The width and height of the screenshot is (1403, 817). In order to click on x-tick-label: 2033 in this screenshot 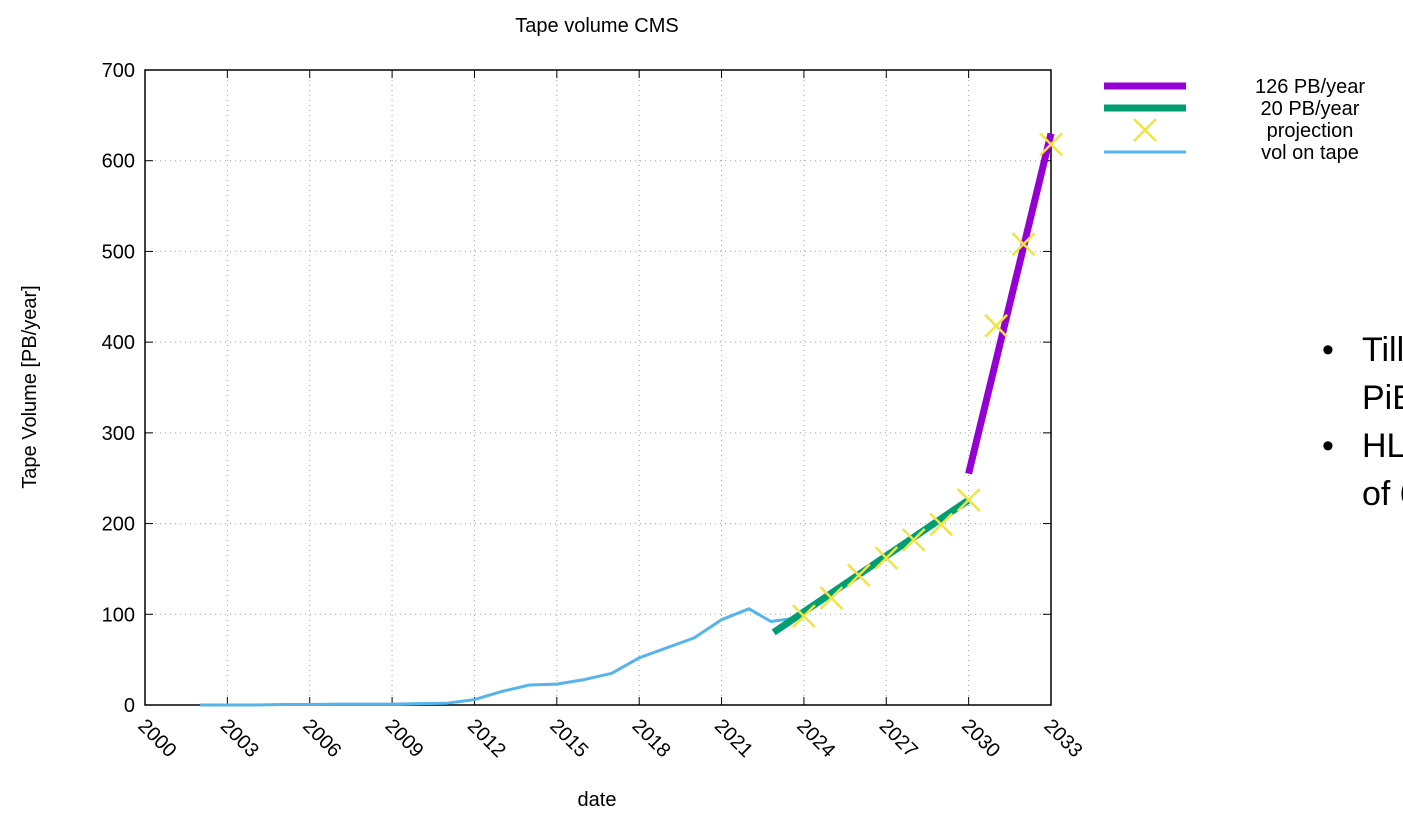, I will do `click(1062, 738)`.